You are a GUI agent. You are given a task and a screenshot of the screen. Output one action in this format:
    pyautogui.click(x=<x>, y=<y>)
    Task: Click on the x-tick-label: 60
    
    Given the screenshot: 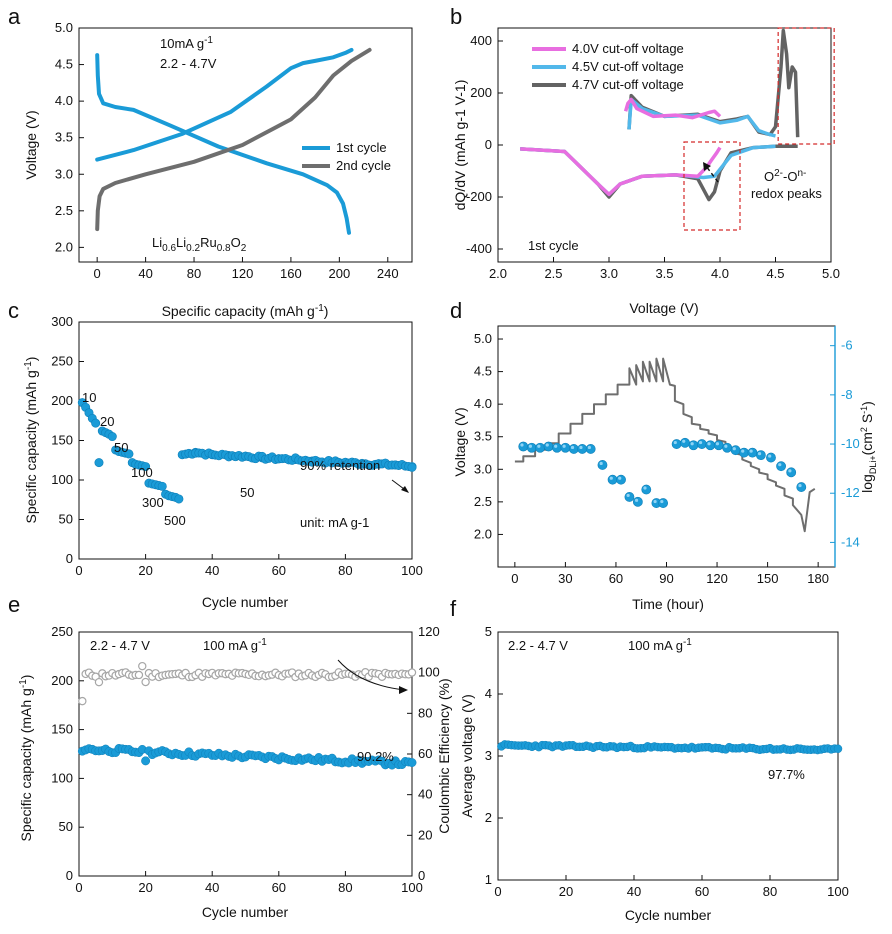 What is the action you would take?
    pyautogui.click(x=279, y=570)
    